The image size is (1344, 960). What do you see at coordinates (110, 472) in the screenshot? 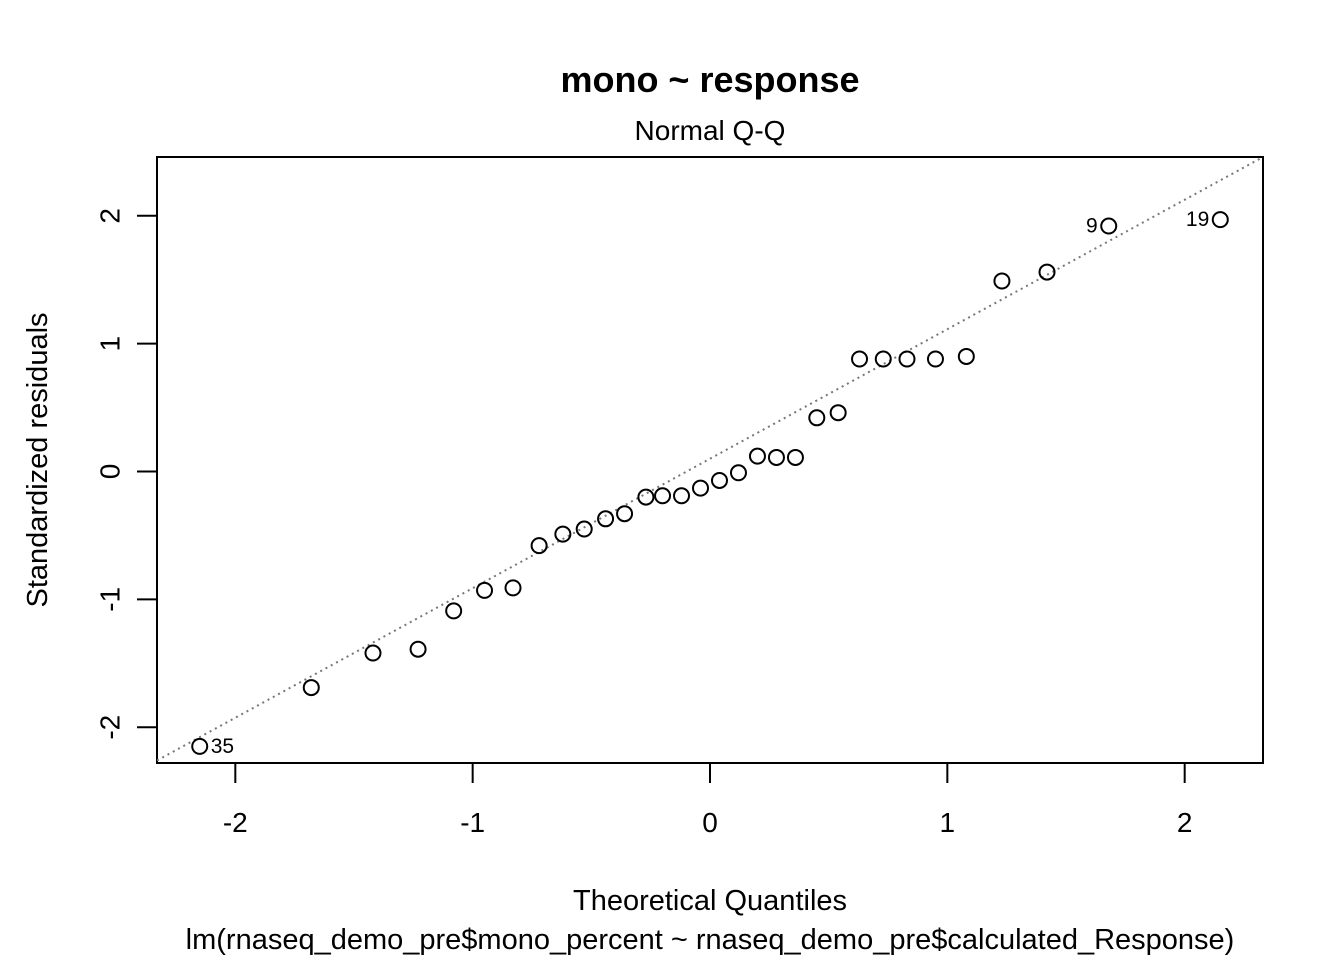
I see `y-tick-label: 0` at bounding box center [110, 472].